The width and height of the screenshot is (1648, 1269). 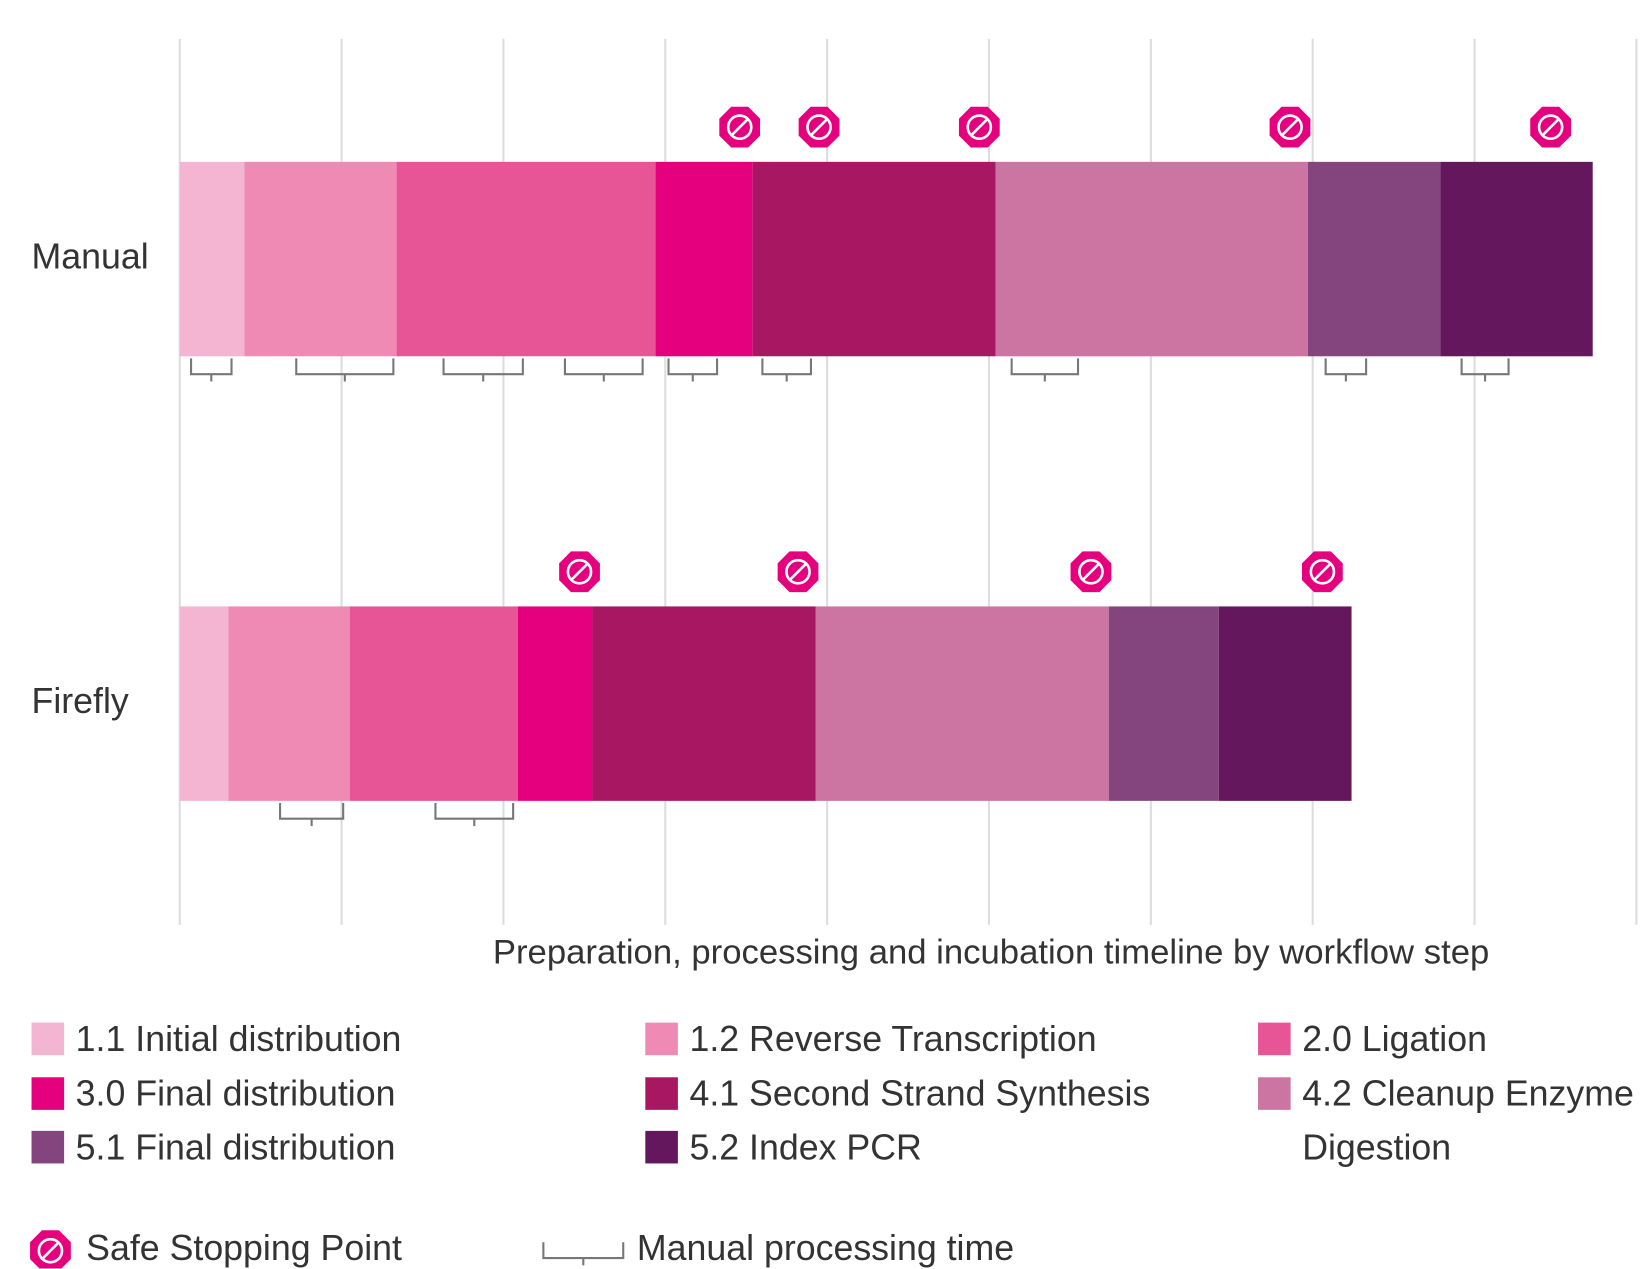 What do you see at coordinates (90, 257) in the screenshot?
I see `category-label: Manual` at bounding box center [90, 257].